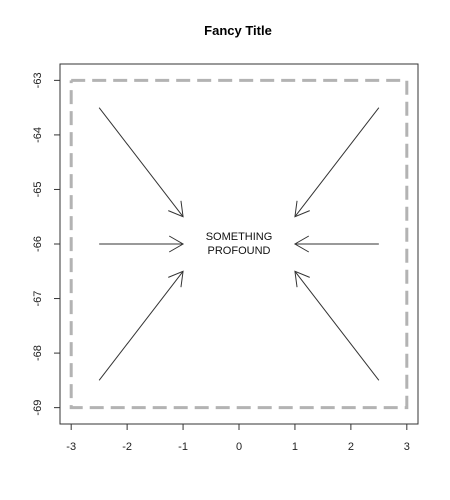  What do you see at coordinates (71, 447) in the screenshot?
I see `x-tick-label: -3` at bounding box center [71, 447].